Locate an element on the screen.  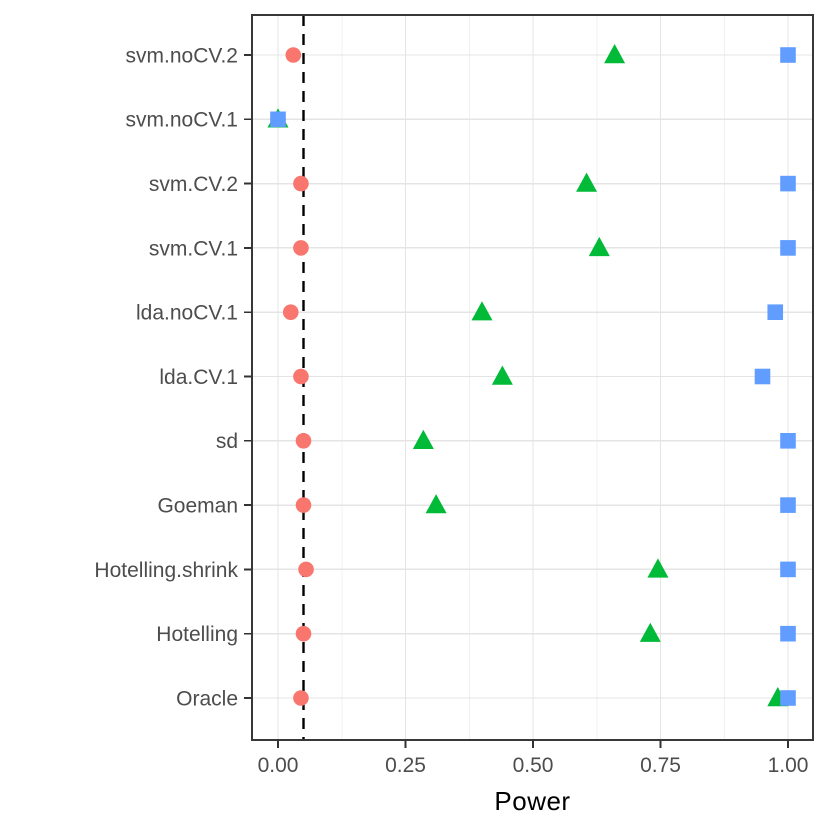
y-axis-label: sd is located at coordinates (227, 441).